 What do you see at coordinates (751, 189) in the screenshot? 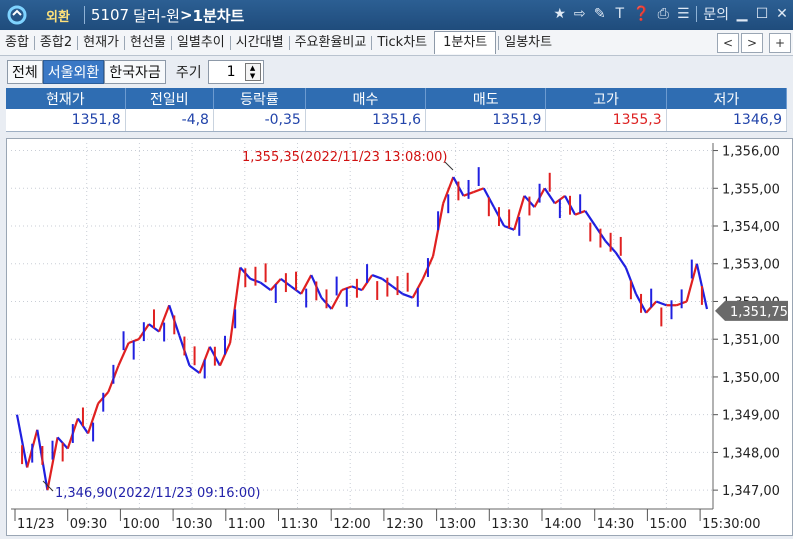
I see `y-tick-label: 1,355,00` at bounding box center [751, 189].